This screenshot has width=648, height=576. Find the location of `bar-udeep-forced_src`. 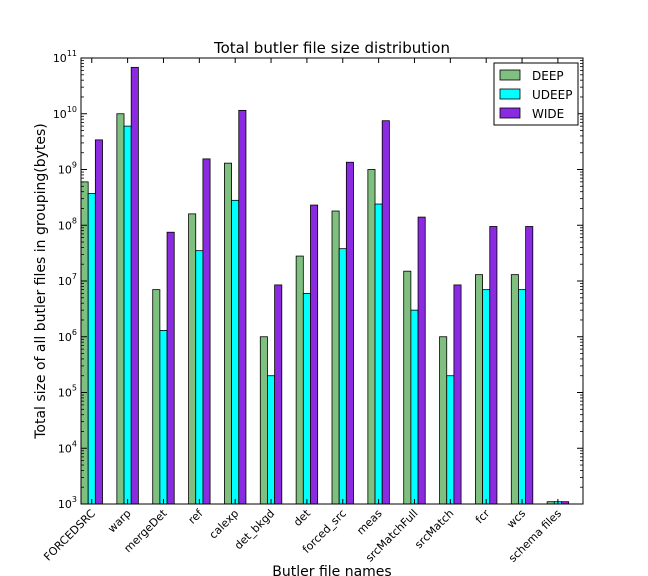

bar-udeep-forced_src is located at coordinates (342, 376).